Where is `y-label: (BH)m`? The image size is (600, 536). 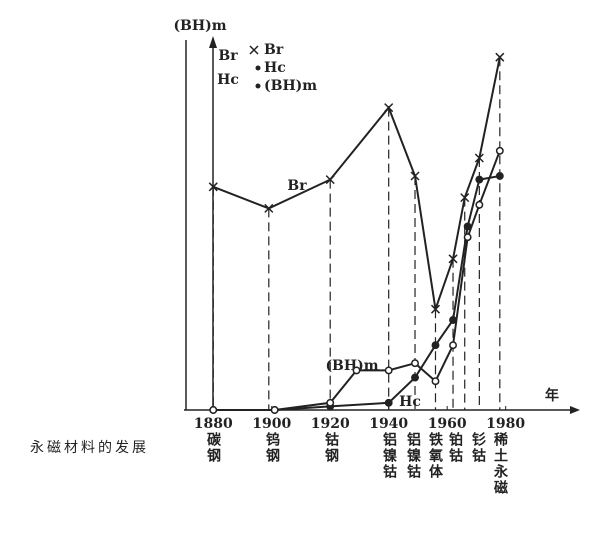
y-label: (BH)m is located at coordinates (199, 26).